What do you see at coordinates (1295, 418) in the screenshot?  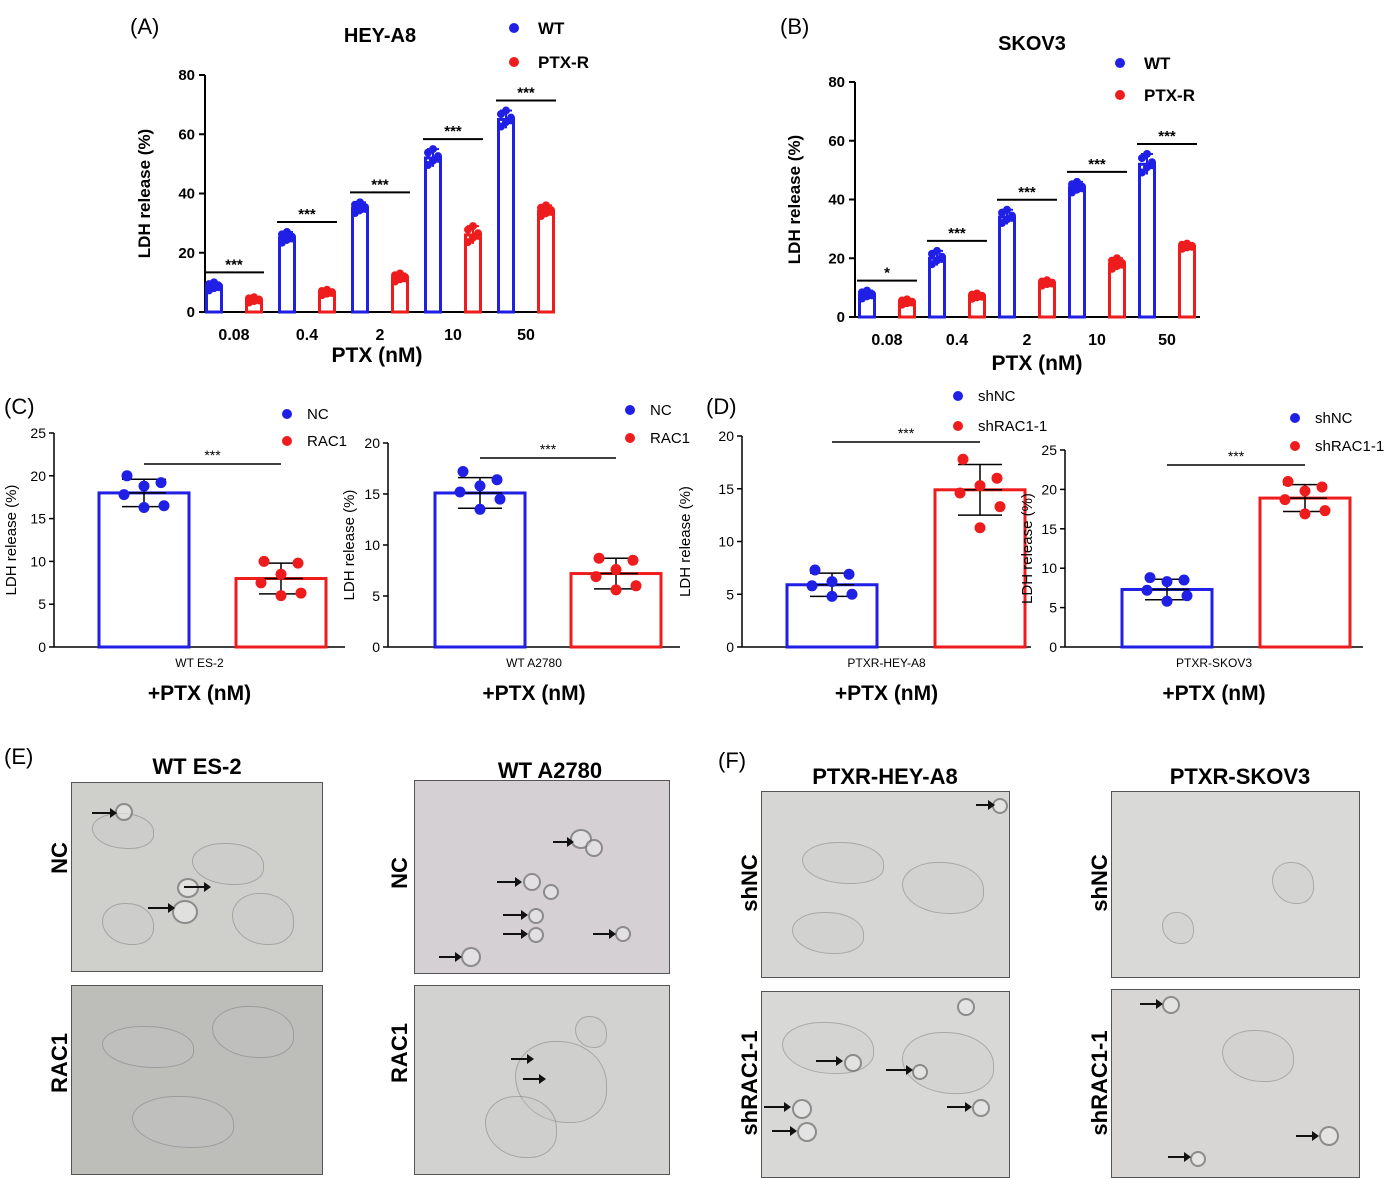 I see `legend-marker-shnc` at bounding box center [1295, 418].